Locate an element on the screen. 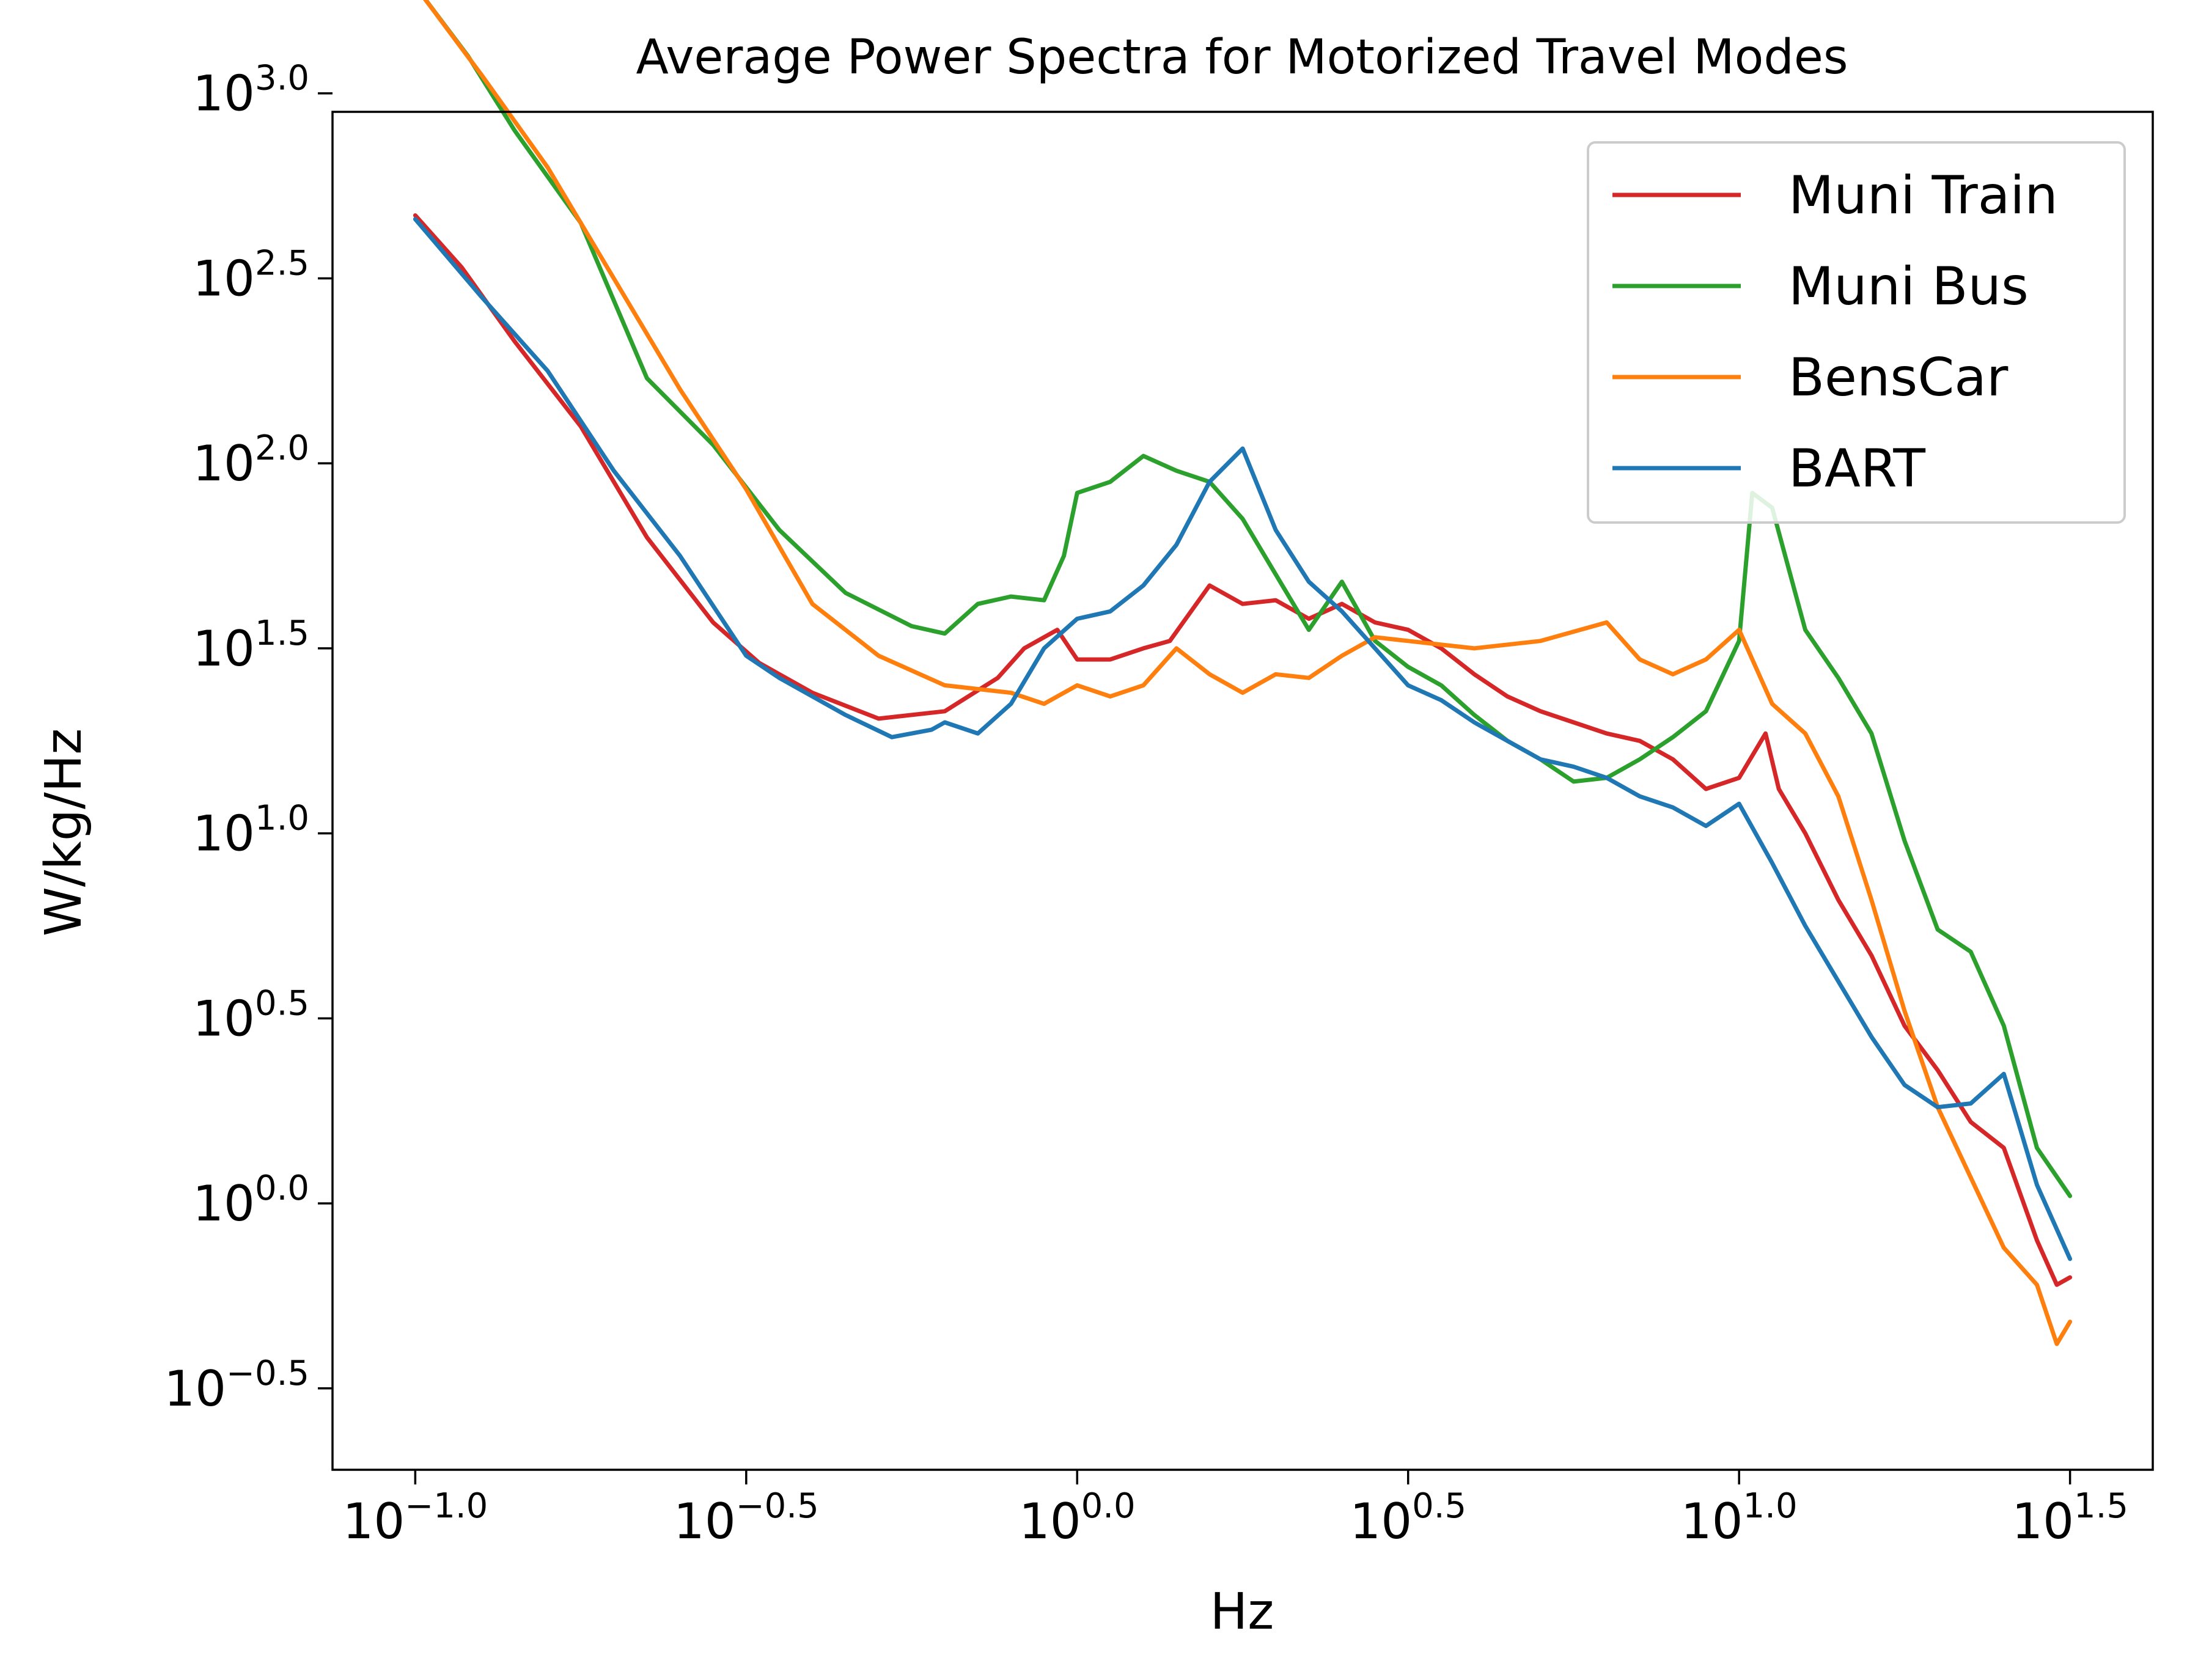 Image resolution: width=2187 pixels, height=1680 pixels. x-tick-label: 101.5 is located at coordinates (2070, 1518).